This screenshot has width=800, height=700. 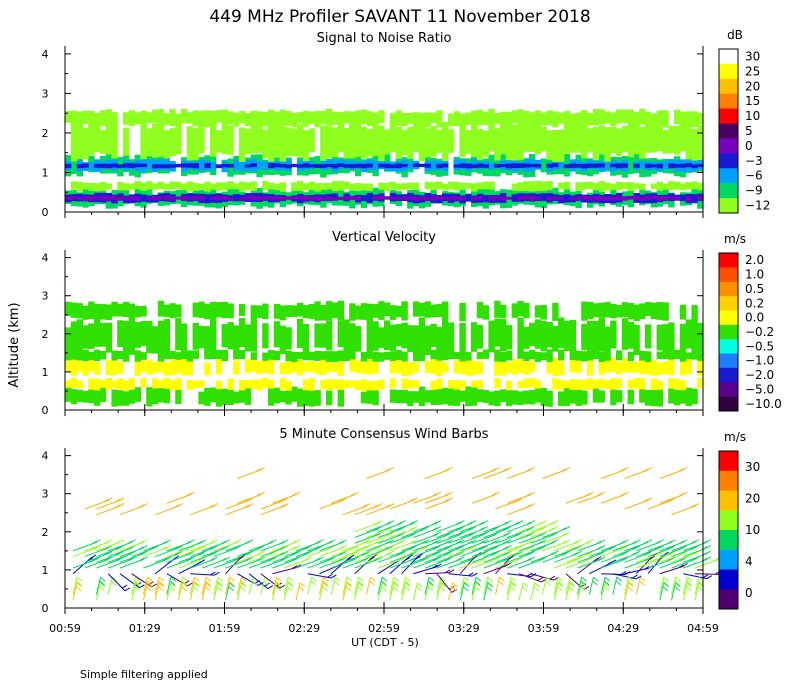 What do you see at coordinates (752, 467) in the screenshot?
I see `colorbar-label: 30` at bounding box center [752, 467].